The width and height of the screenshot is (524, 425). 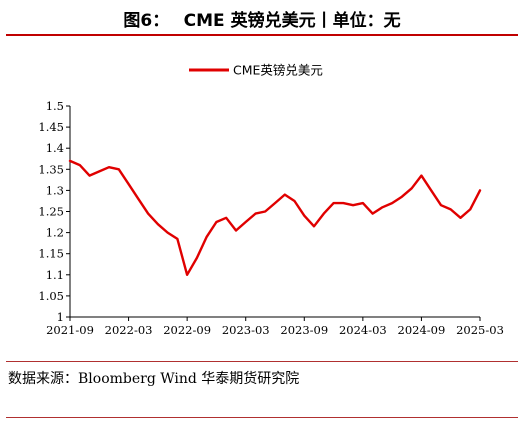 I want to click on bottom-divider, so click(x=262, y=417).